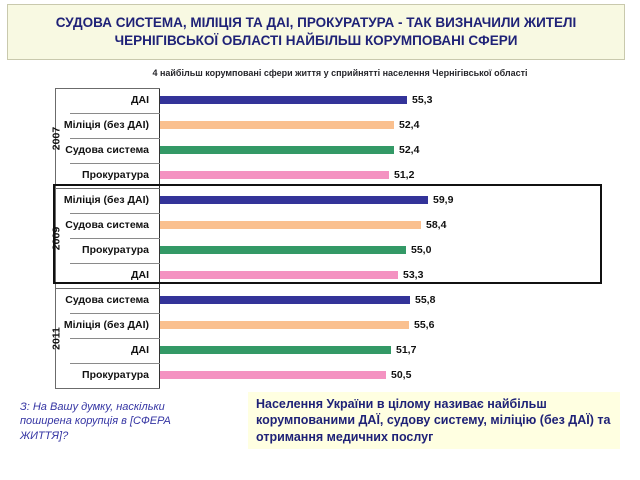  I want to click on value-label: 58,4, so click(436, 225).